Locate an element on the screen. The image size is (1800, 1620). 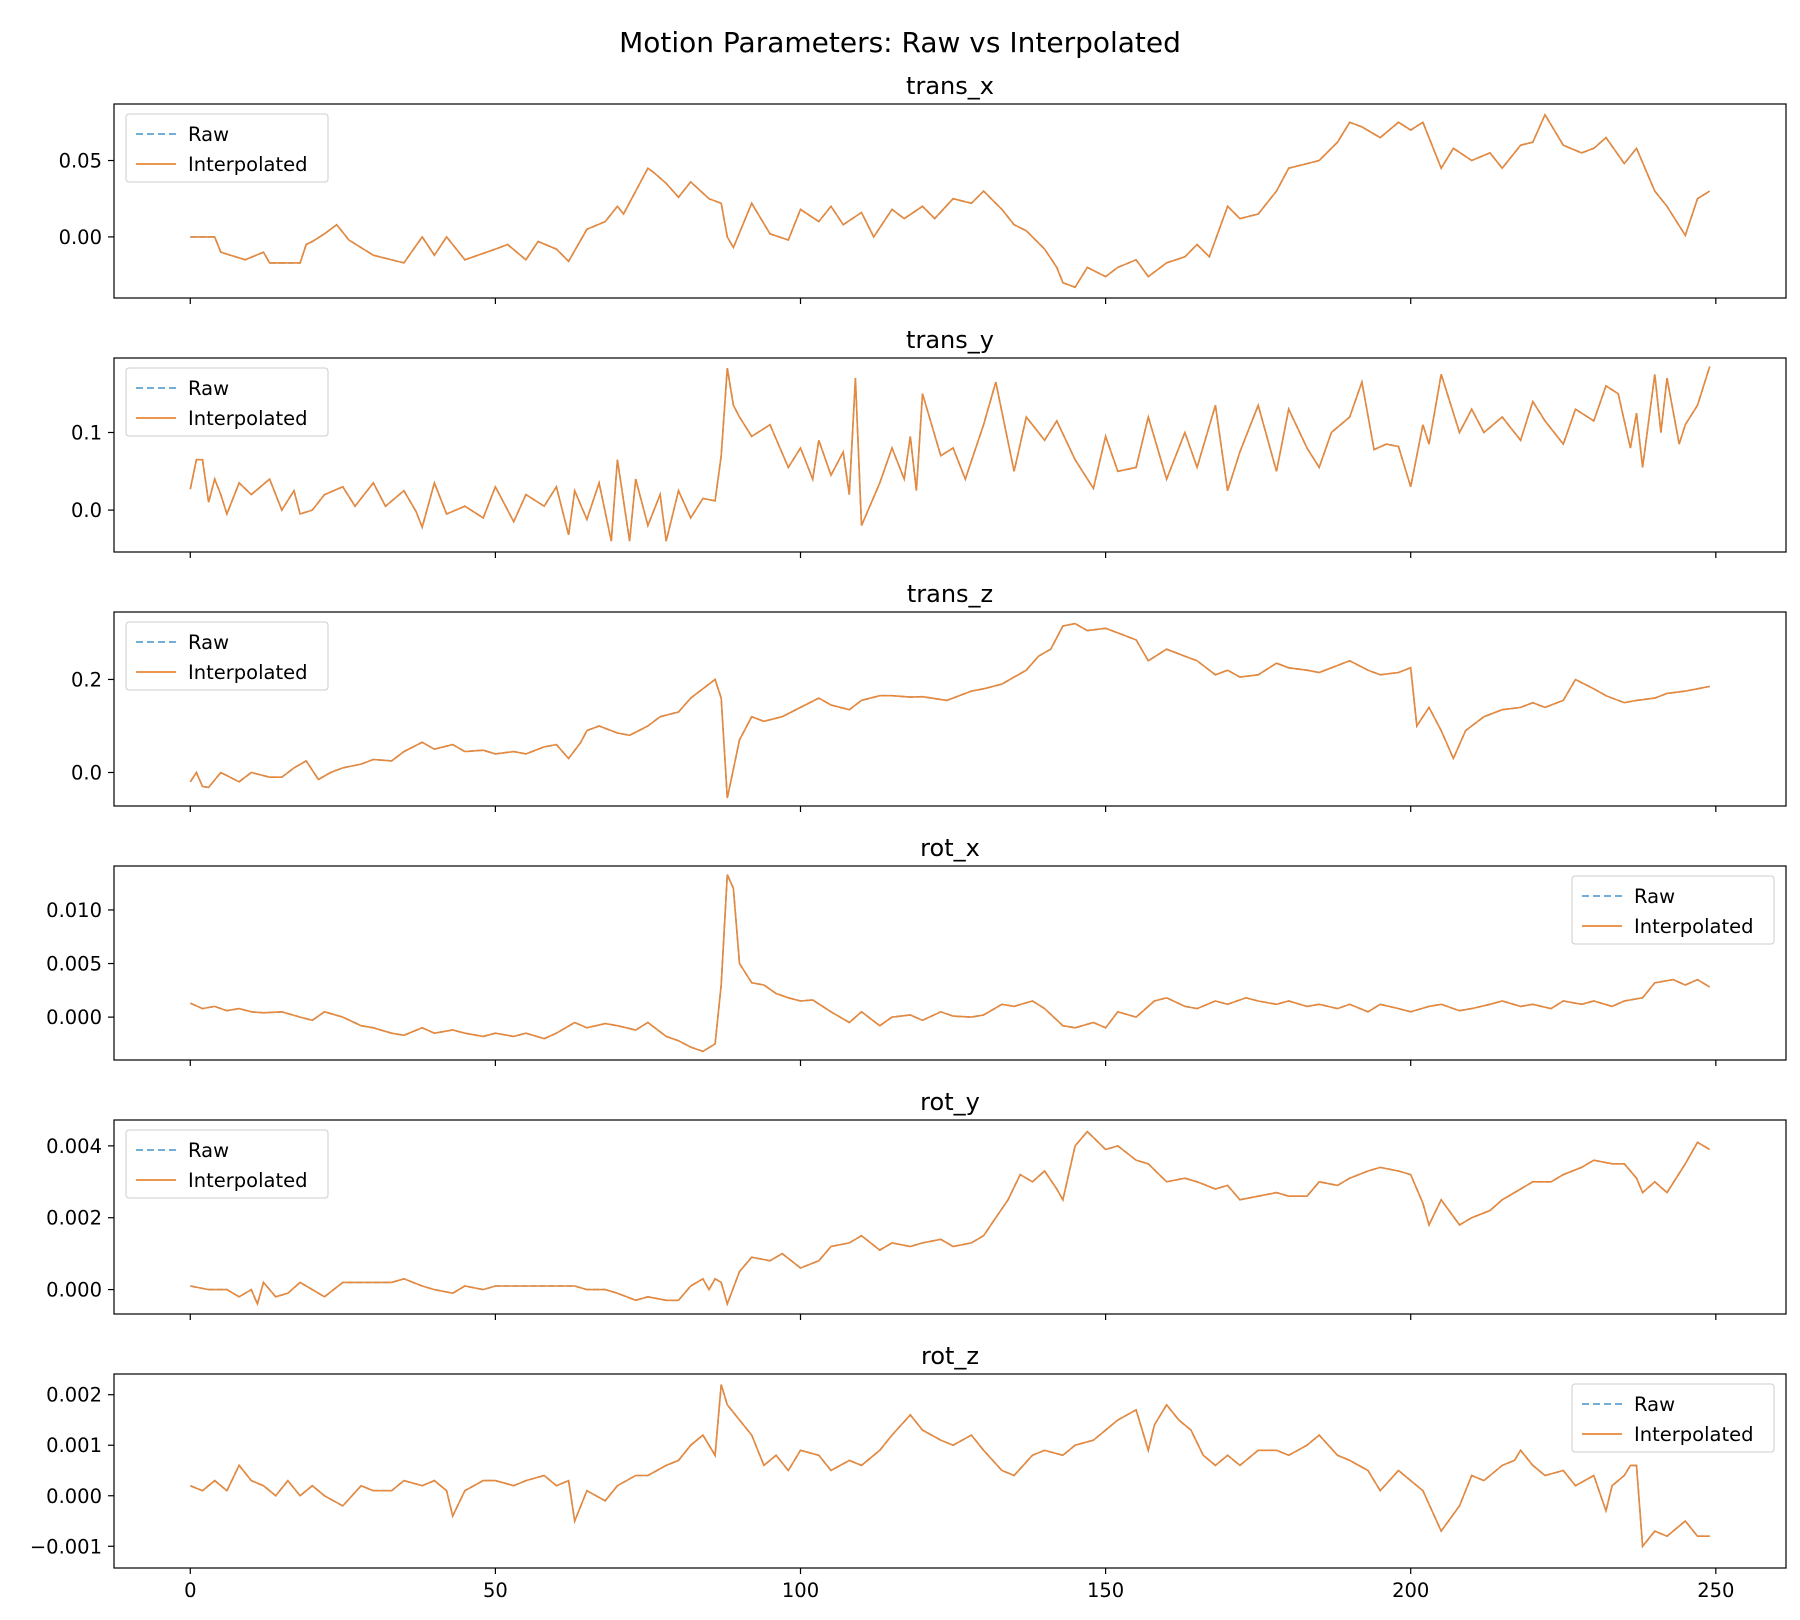
x-tick-label: 0 is located at coordinates (190, 1590).